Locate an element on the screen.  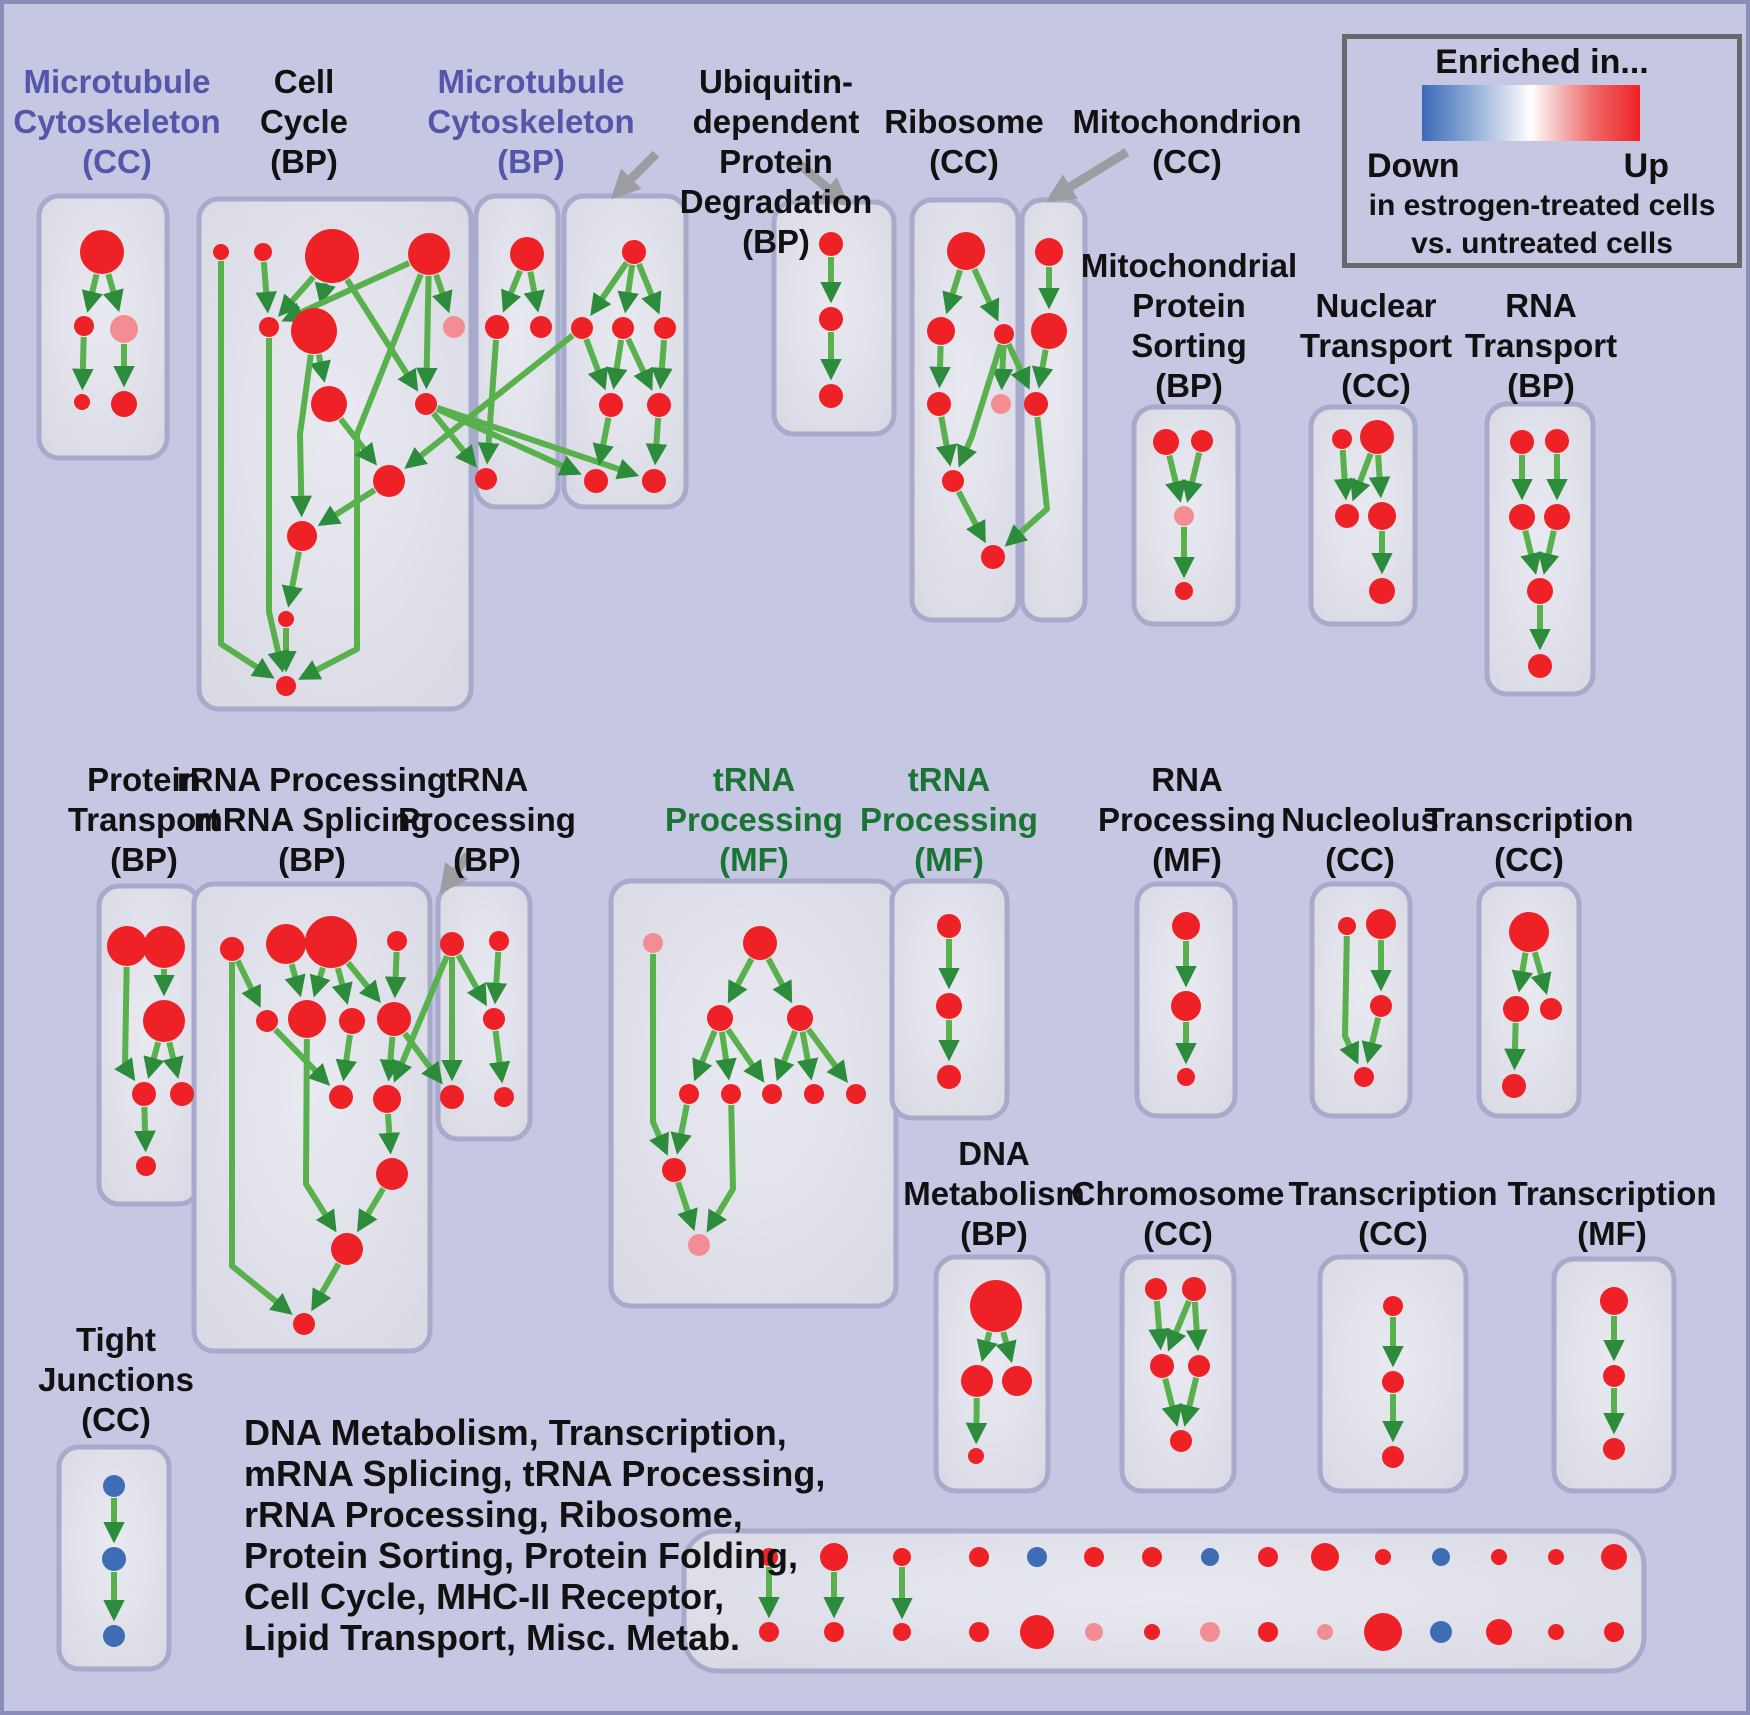
gene-node-f2 is located at coordinates (760, 943).